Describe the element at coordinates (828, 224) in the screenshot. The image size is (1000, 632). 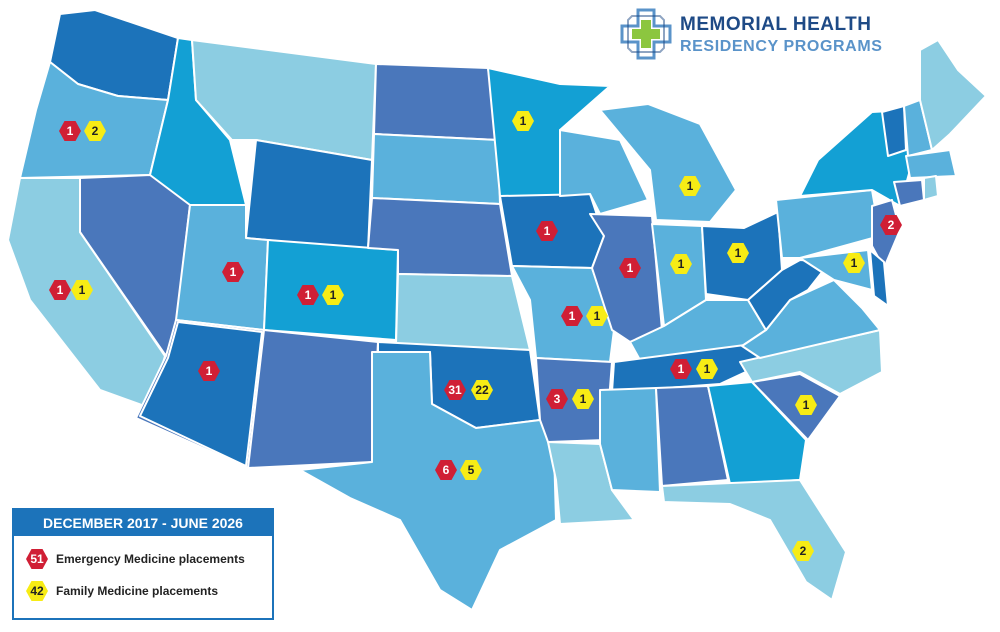
I see `state-pennsylvania` at that location.